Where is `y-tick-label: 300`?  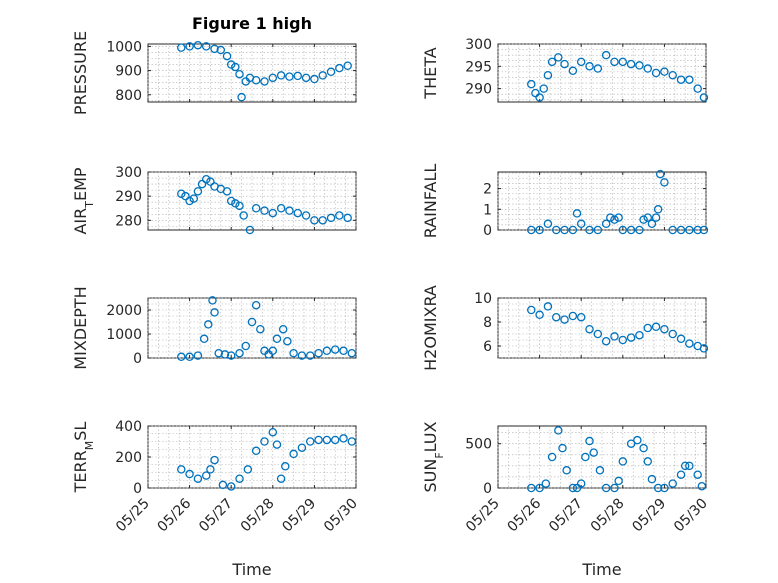
y-tick-label: 300 is located at coordinates (478, 45).